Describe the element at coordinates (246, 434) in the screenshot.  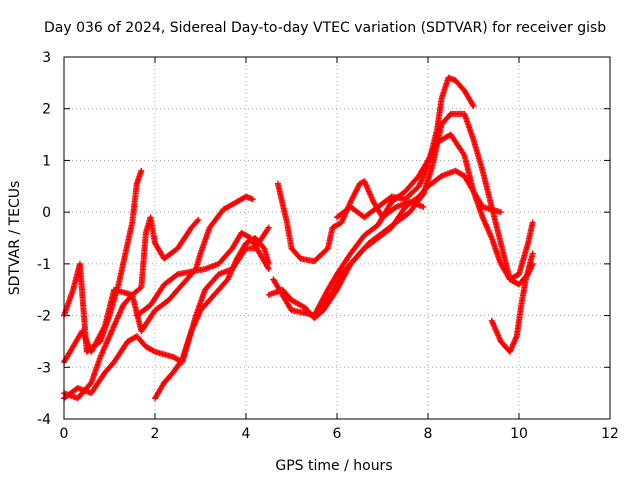
I see `x-tick-label: 4` at that location.